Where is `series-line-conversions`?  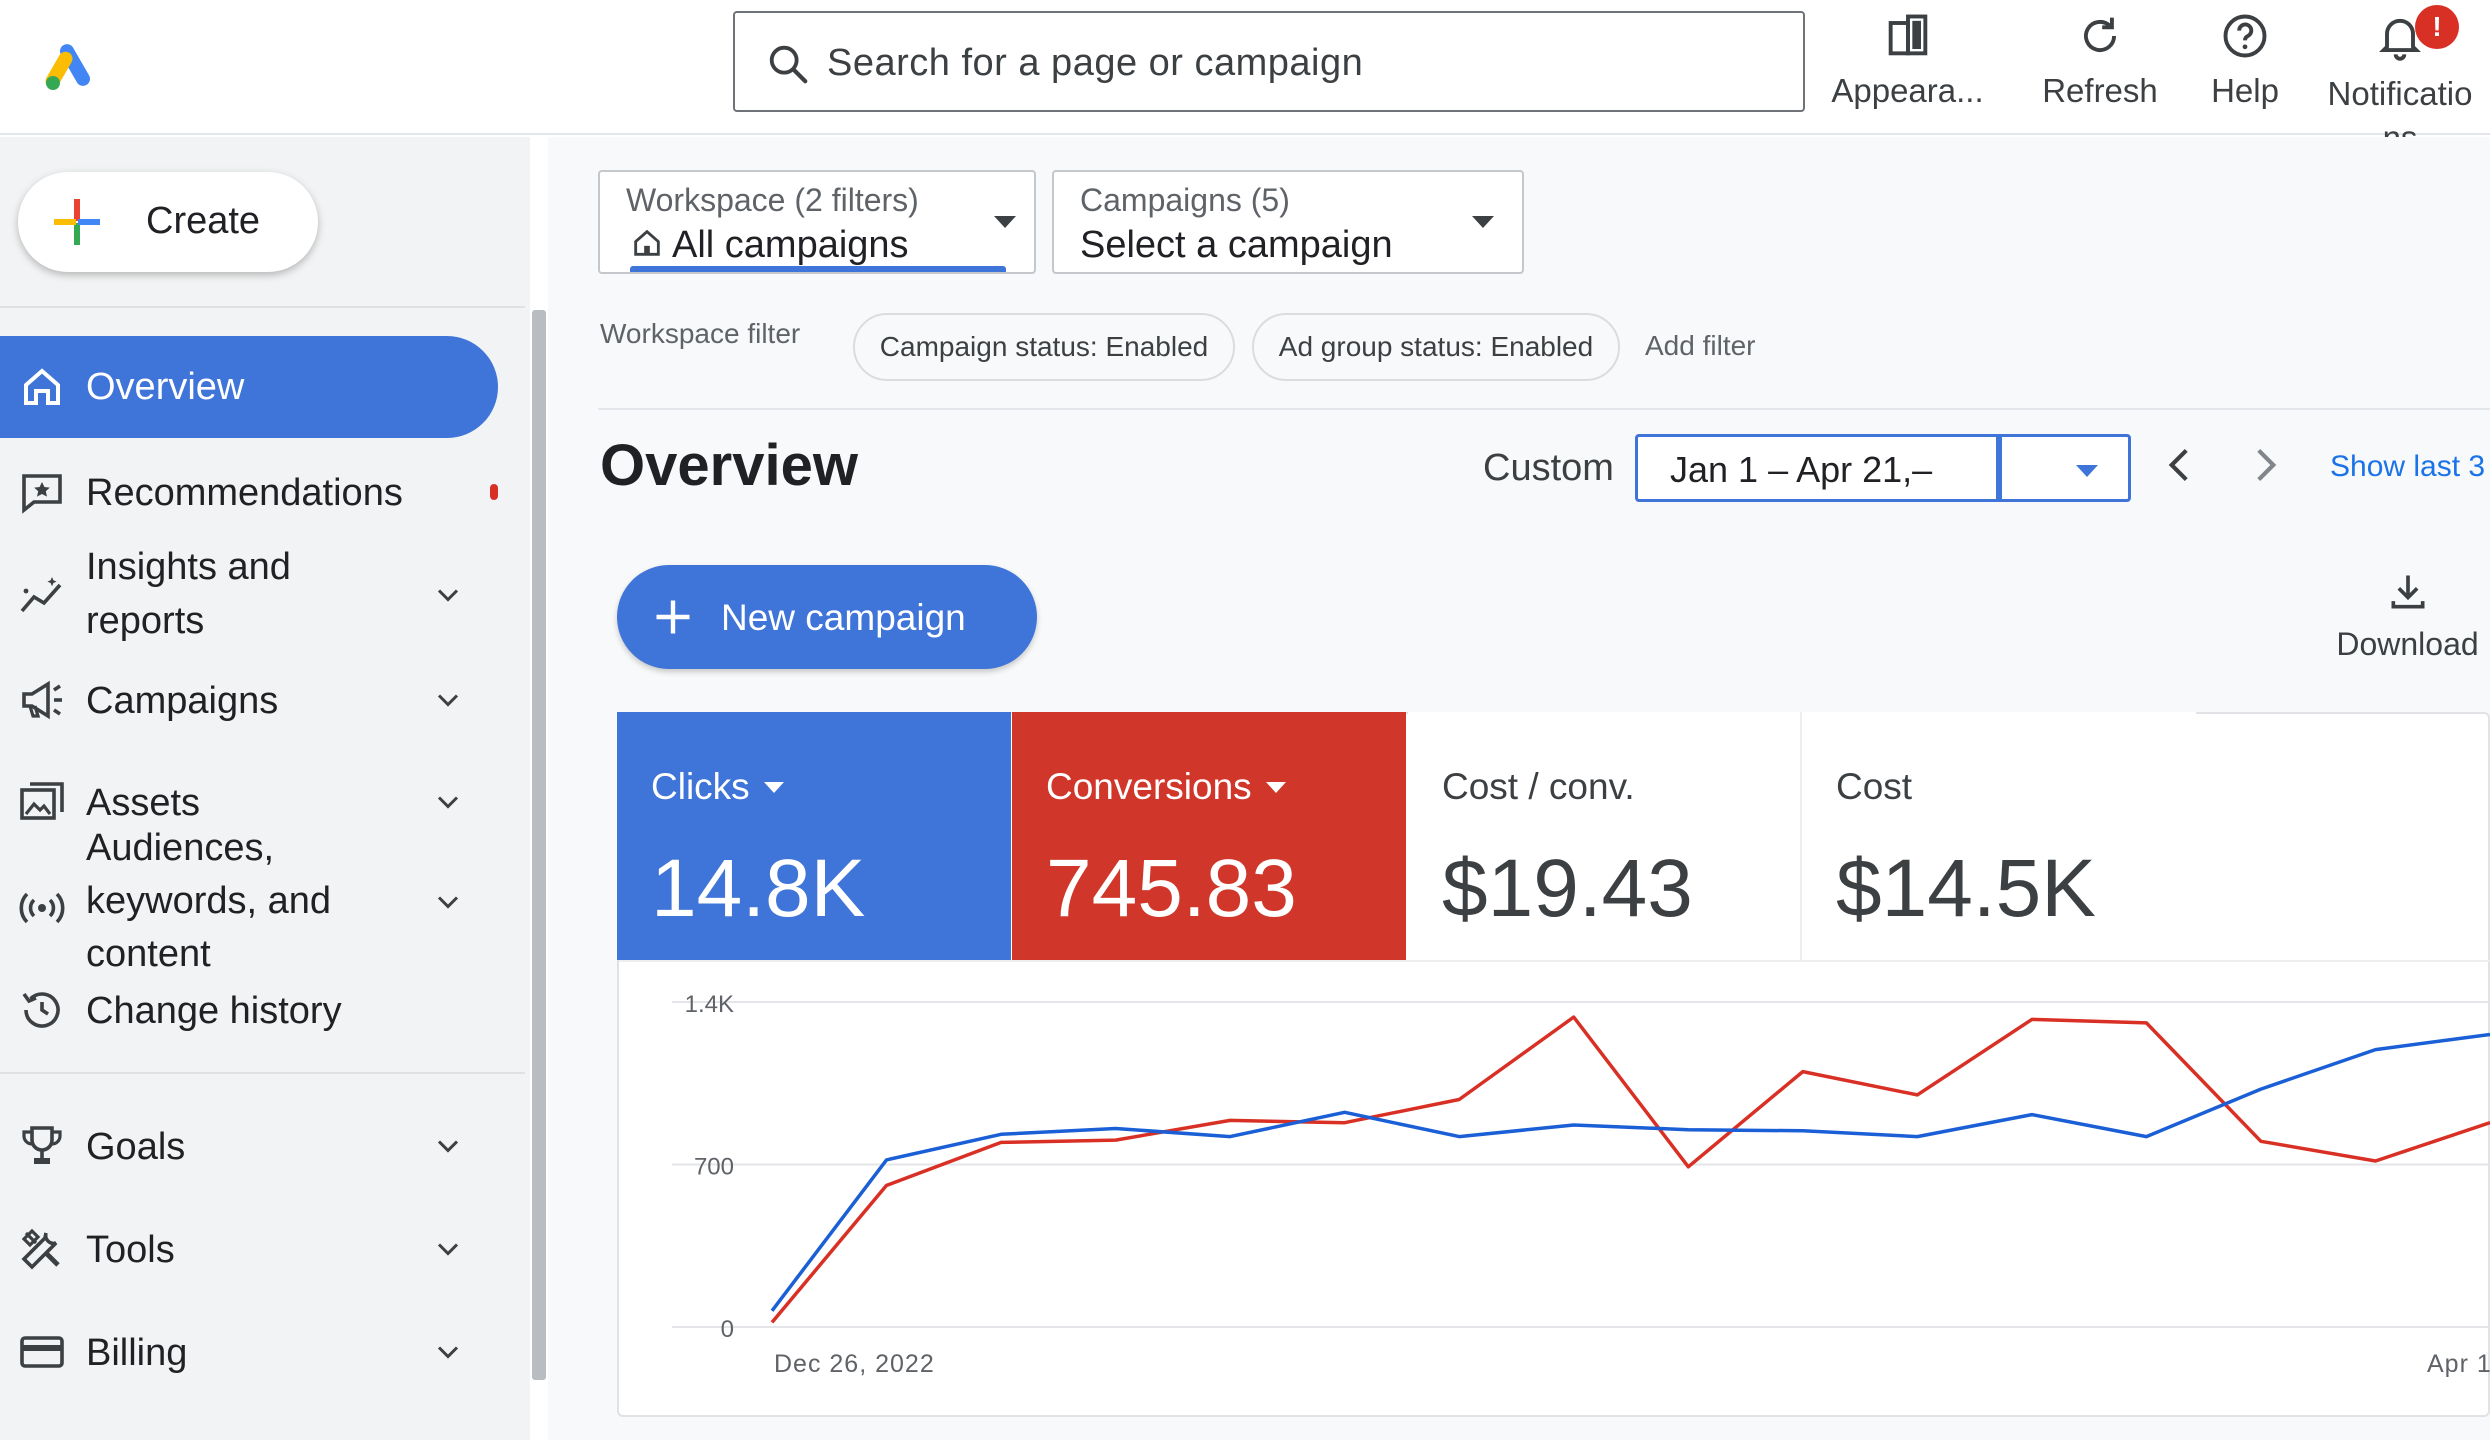 series-line-conversions is located at coordinates (1630, 1169).